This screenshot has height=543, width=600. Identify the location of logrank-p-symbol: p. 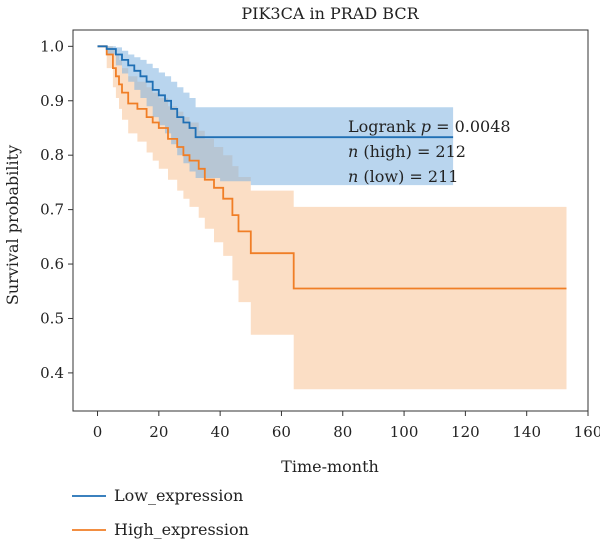
(426, 126).